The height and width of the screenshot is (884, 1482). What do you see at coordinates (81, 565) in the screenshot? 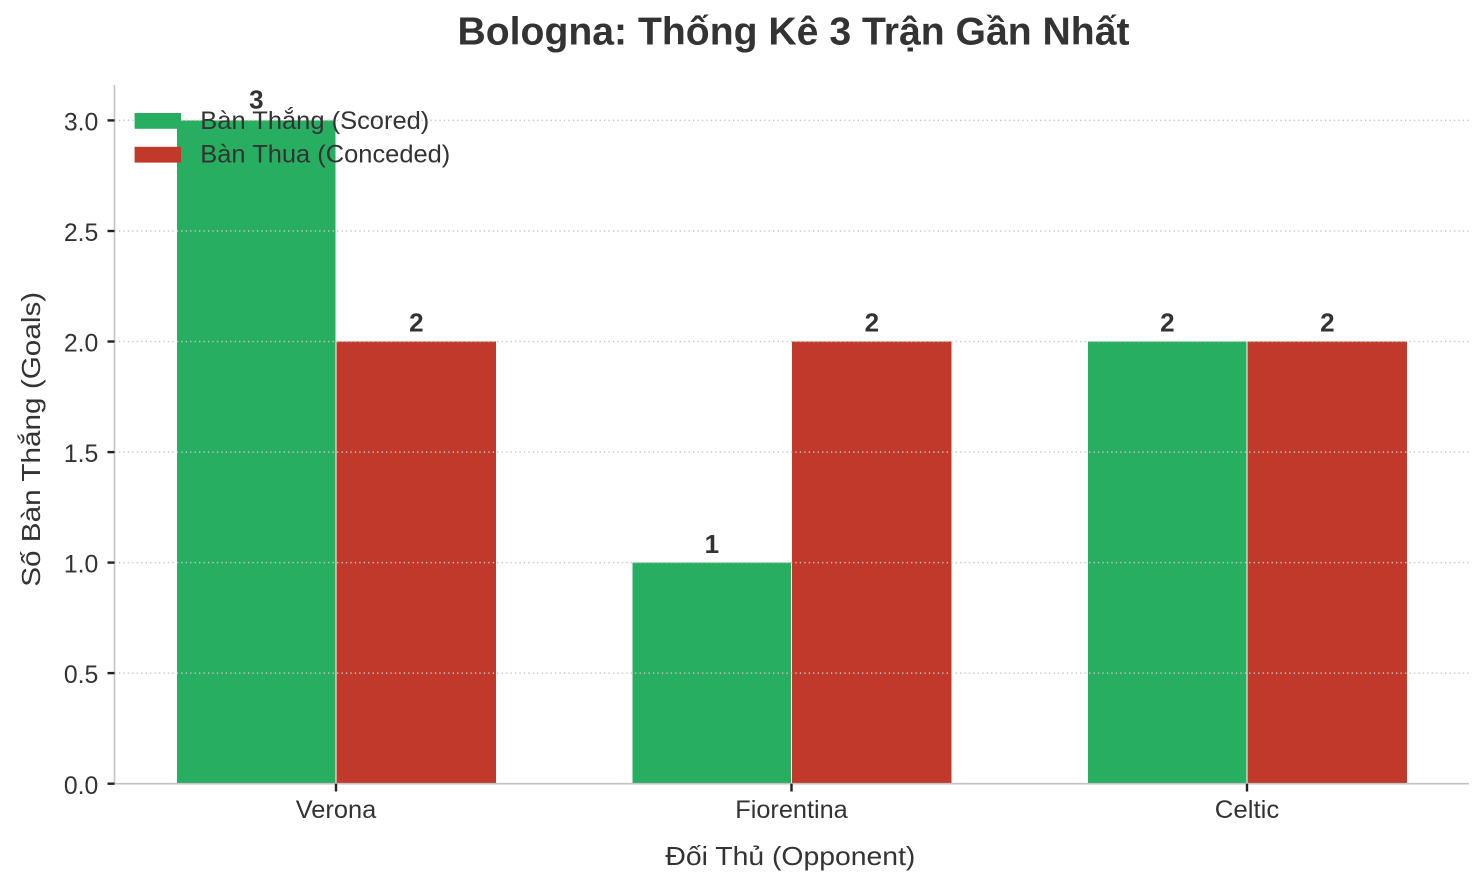
I see `svg-text: 1.0` at bounding box center [81, 565].